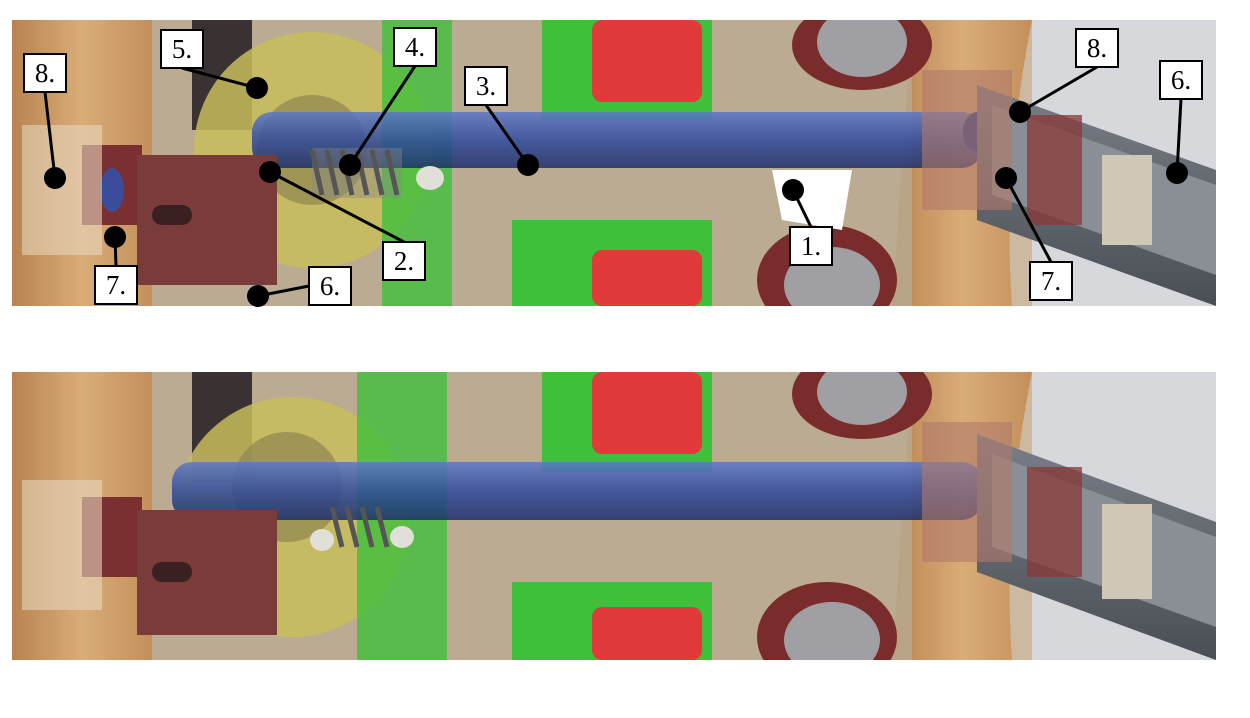 The height and width of the screenshot is (718, 1250). I want to click on rod-collar, so click(430, 178).